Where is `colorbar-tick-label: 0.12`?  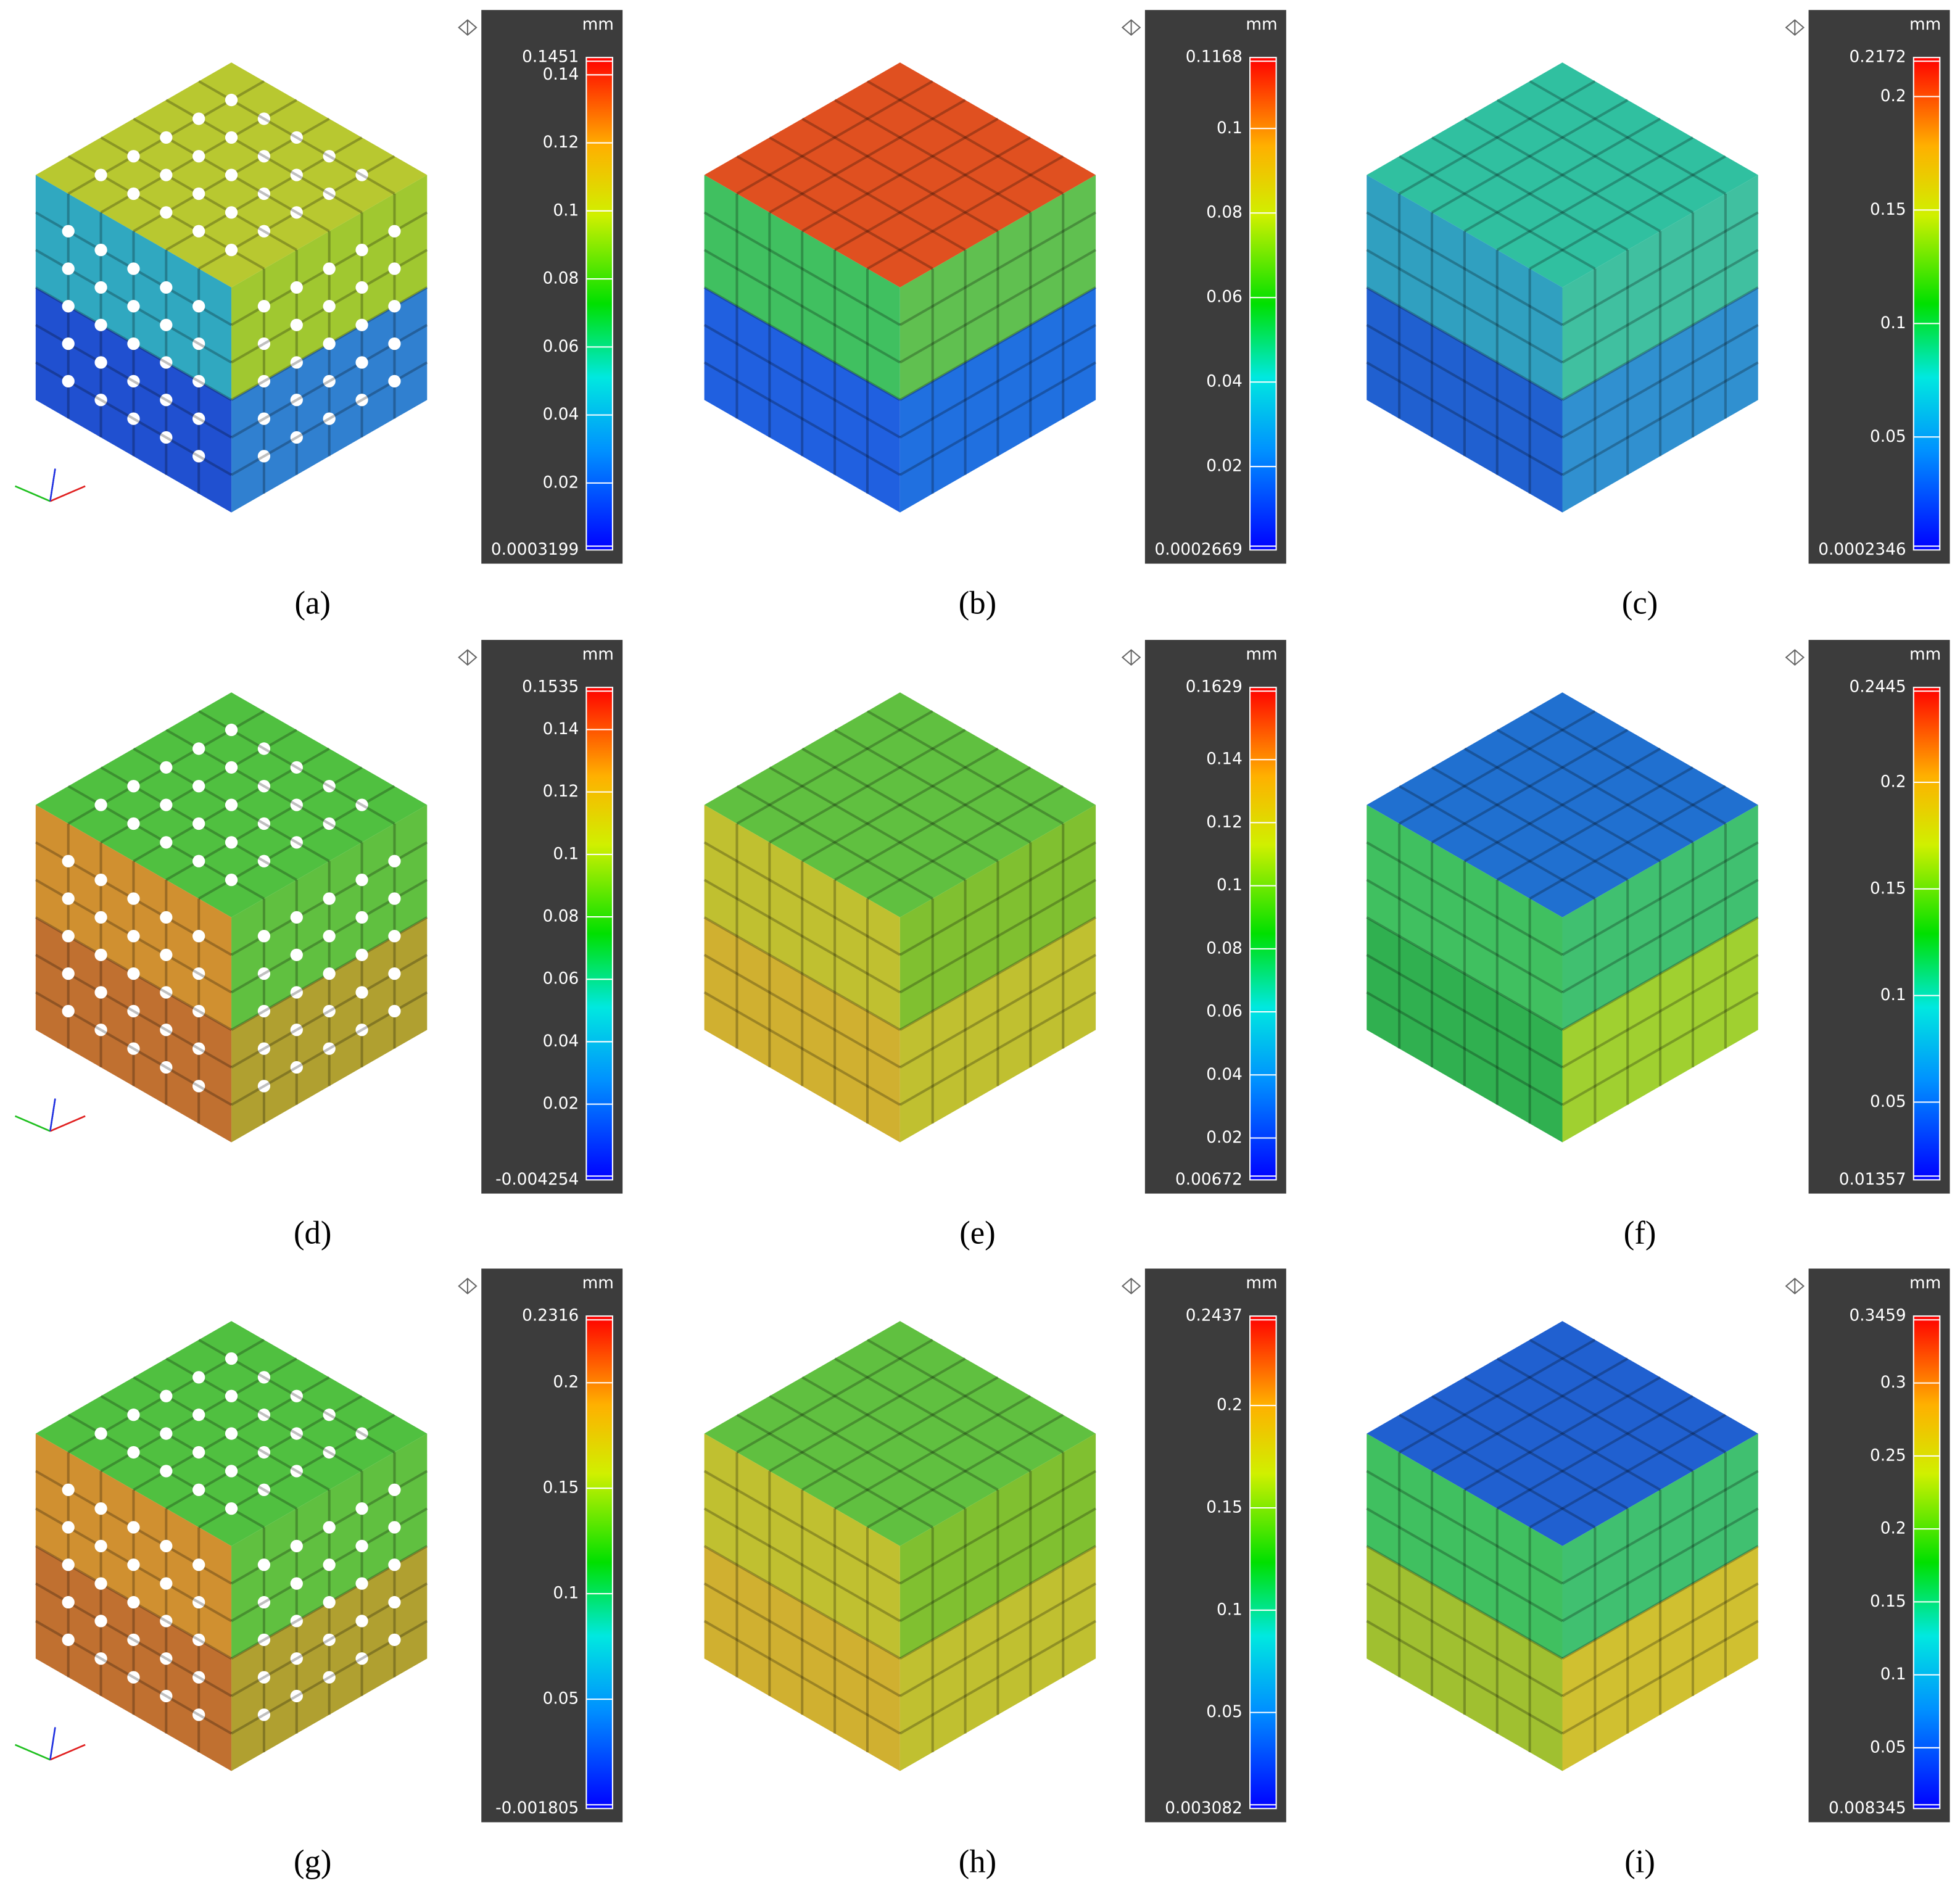
colorbar-tick-label: 0.12 is located at coordinates (1224, 822).